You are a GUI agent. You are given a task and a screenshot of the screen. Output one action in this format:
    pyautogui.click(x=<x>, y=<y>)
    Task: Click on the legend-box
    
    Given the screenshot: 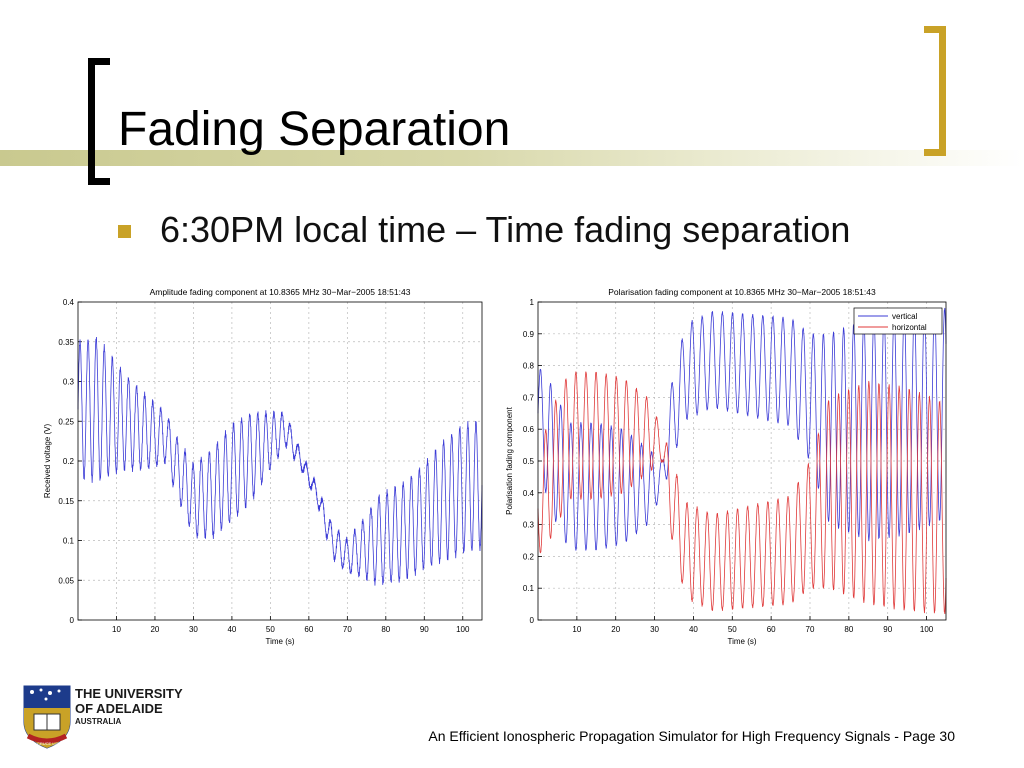 What is the action you would take?
    pyautogui.click(x=898, y=321)
    